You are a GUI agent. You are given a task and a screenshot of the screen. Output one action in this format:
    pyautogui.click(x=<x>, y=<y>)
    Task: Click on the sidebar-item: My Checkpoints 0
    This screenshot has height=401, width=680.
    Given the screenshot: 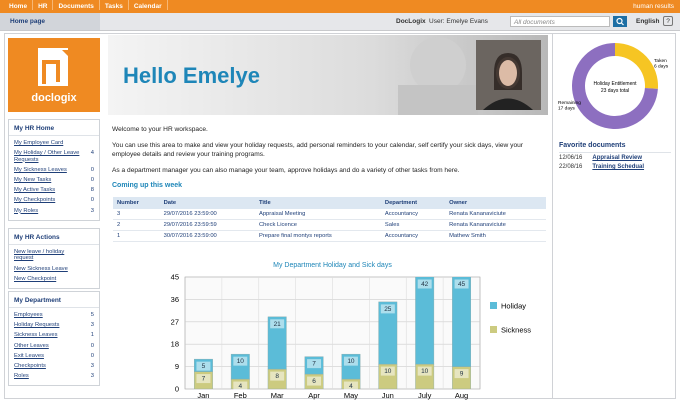 What is the action you would take?
    pyautogui.click(x=54, y=200)
    